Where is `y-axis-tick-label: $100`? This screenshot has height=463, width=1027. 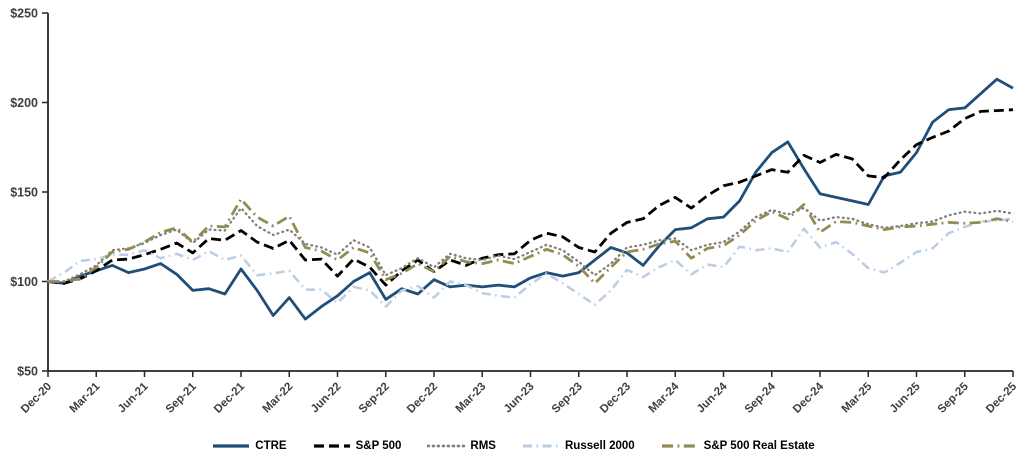 y-axis-tick-label: $100 is located at coordinates (24, 282).